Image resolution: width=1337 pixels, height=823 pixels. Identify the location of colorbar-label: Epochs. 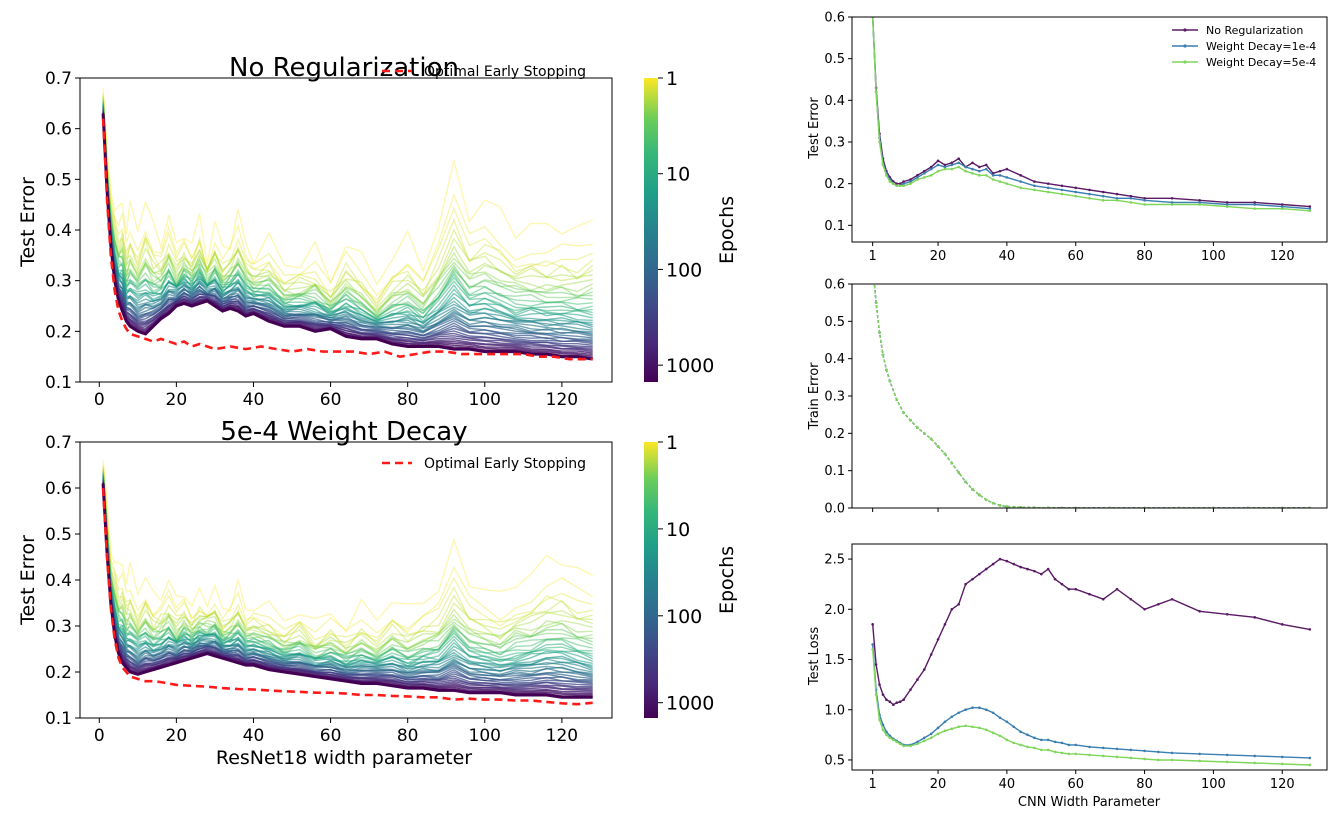
(727, 230).